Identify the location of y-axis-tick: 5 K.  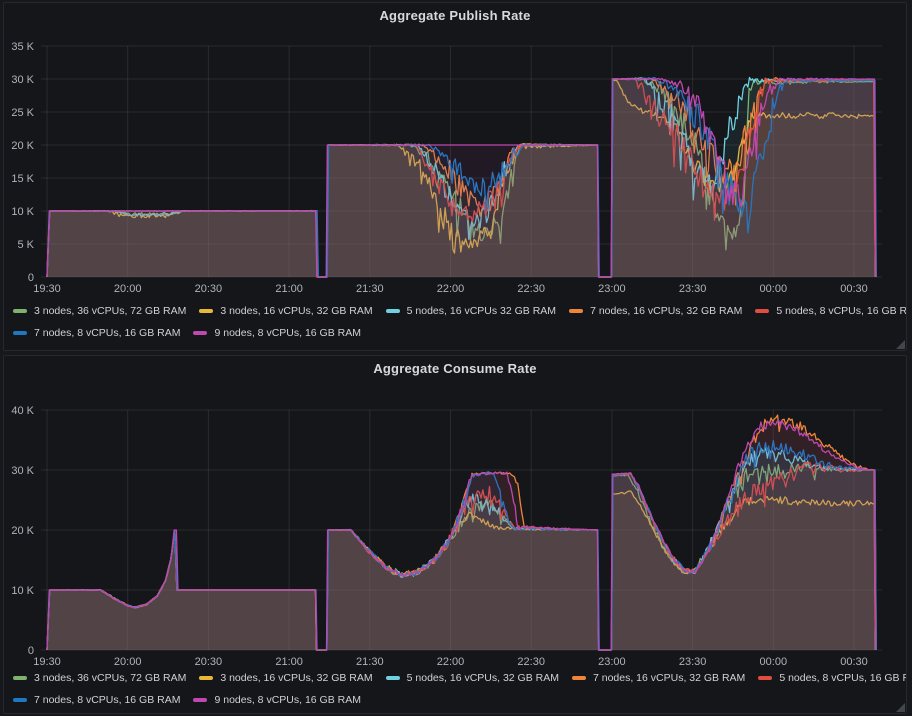
(25, 245).